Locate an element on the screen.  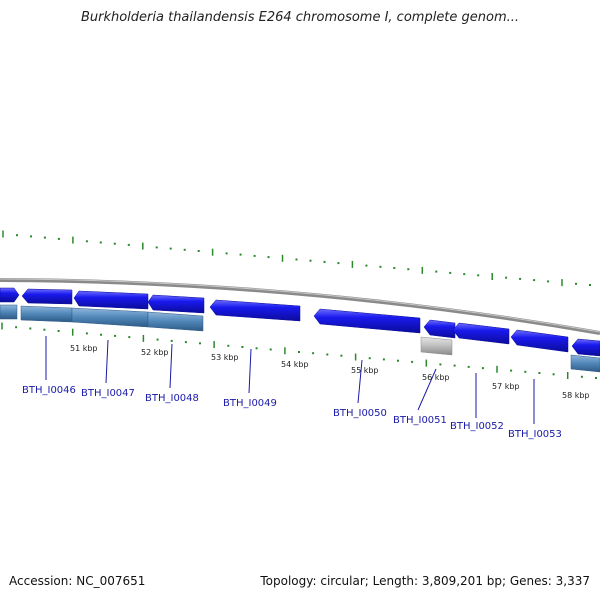
gene-arrow-left-edge is located at coordinates (10, 295).